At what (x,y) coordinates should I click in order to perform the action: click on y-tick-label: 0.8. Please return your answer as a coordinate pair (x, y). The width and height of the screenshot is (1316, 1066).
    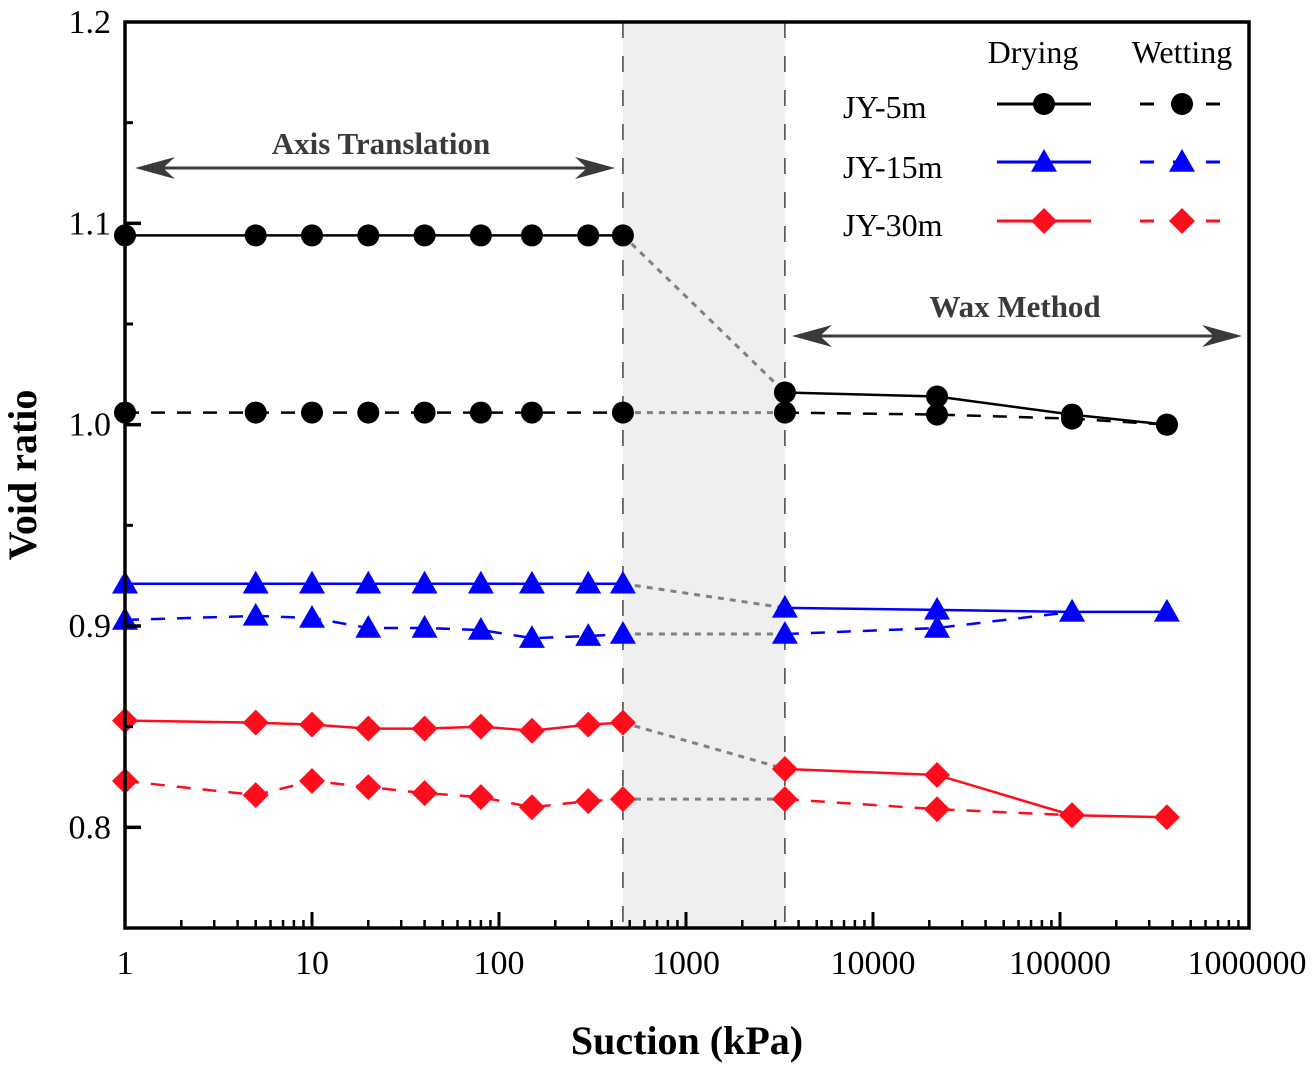
    Looking at the image, I should click on (90, 827).